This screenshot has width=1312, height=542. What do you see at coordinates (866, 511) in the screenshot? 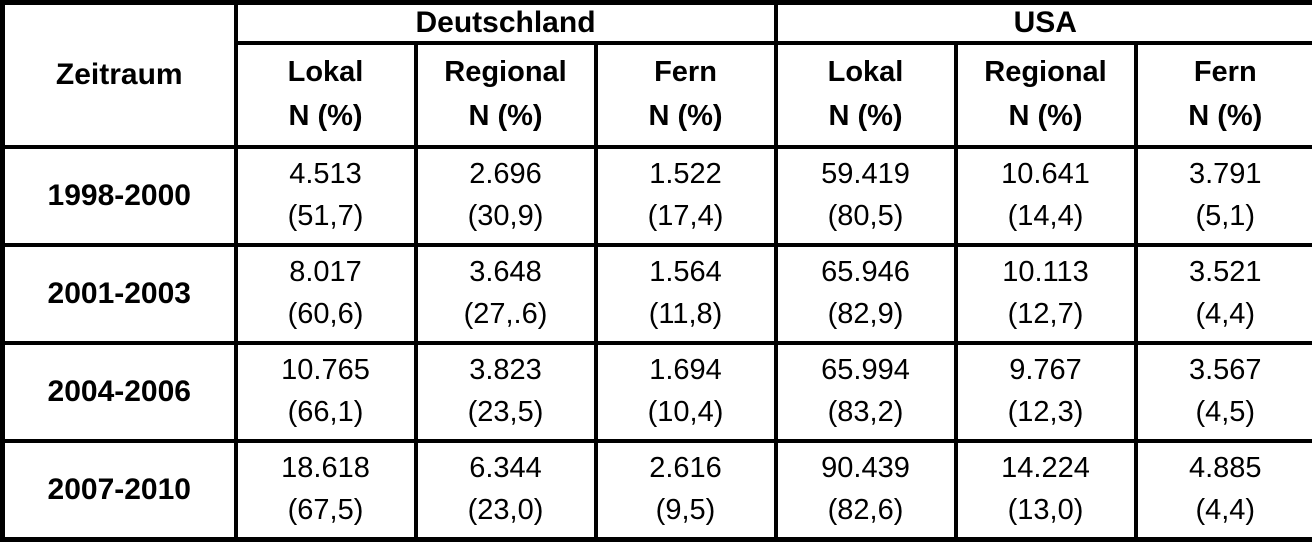
I see `cell-pct-value: (82,6)` at bounding box center [866, 511].